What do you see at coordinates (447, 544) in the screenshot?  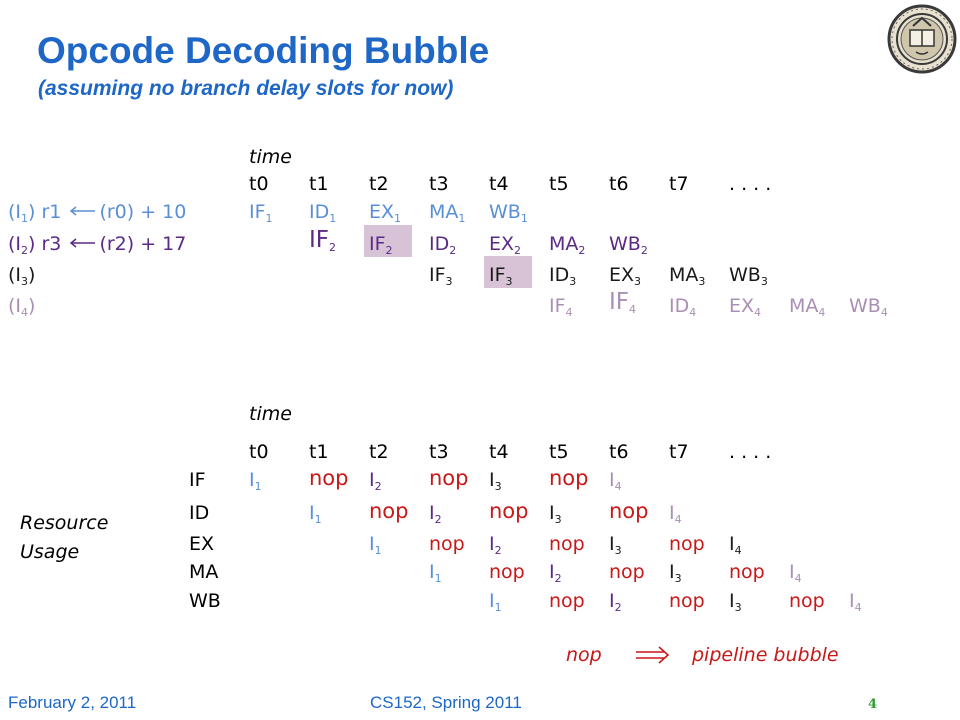 I see `ex-t3: nop` at bounding box center [447, 544].